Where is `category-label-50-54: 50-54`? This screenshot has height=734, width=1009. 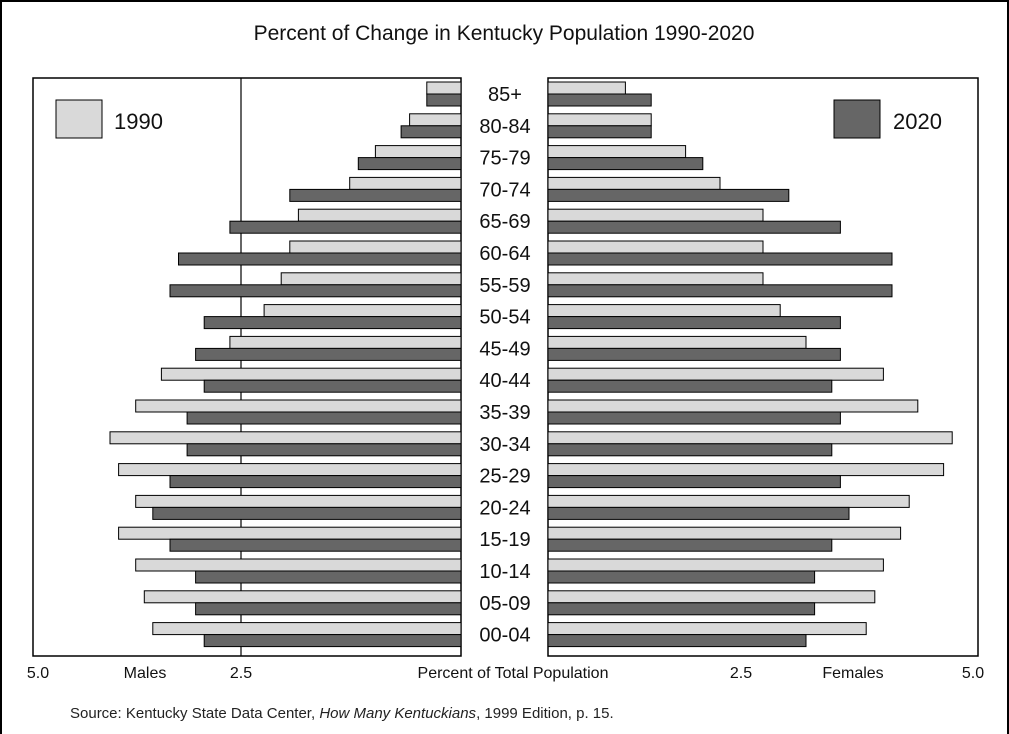
category-label-50-54: 50-54 is located at coordinates (504, 318).